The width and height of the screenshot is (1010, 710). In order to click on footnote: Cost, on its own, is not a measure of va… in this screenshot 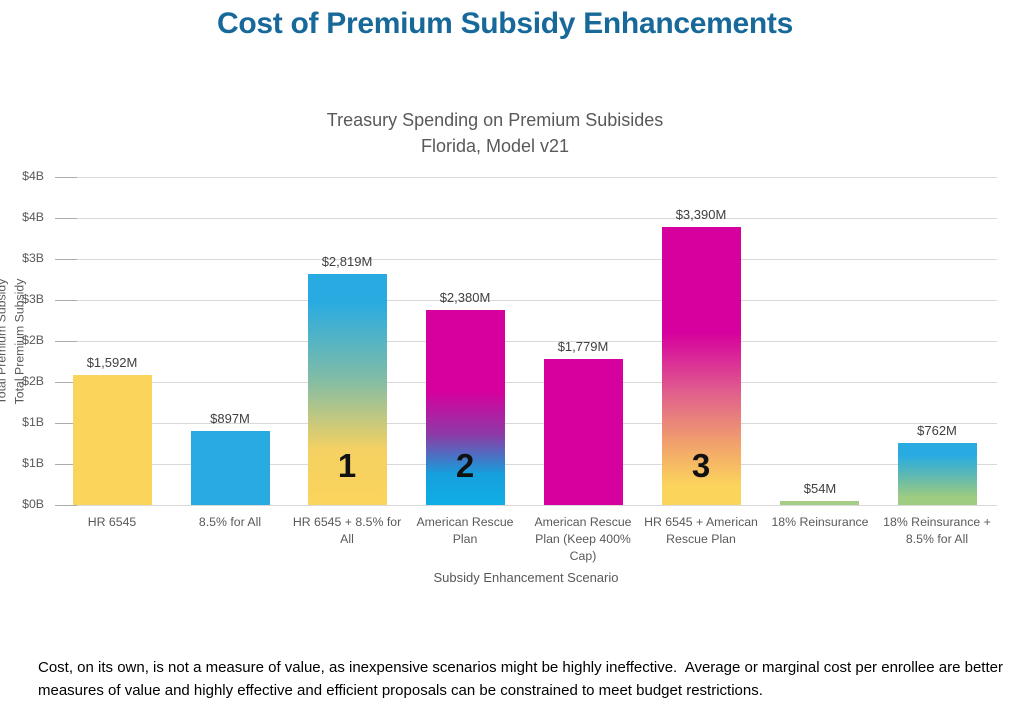, I will do `click(523, 679)`.